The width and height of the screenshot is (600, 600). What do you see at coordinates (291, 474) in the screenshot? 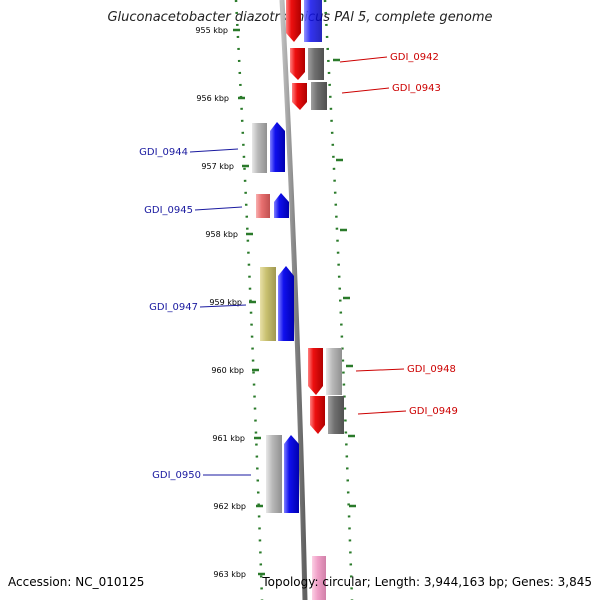
I see `gene-GDI_0950-blue` at bounding box center [291, 474].